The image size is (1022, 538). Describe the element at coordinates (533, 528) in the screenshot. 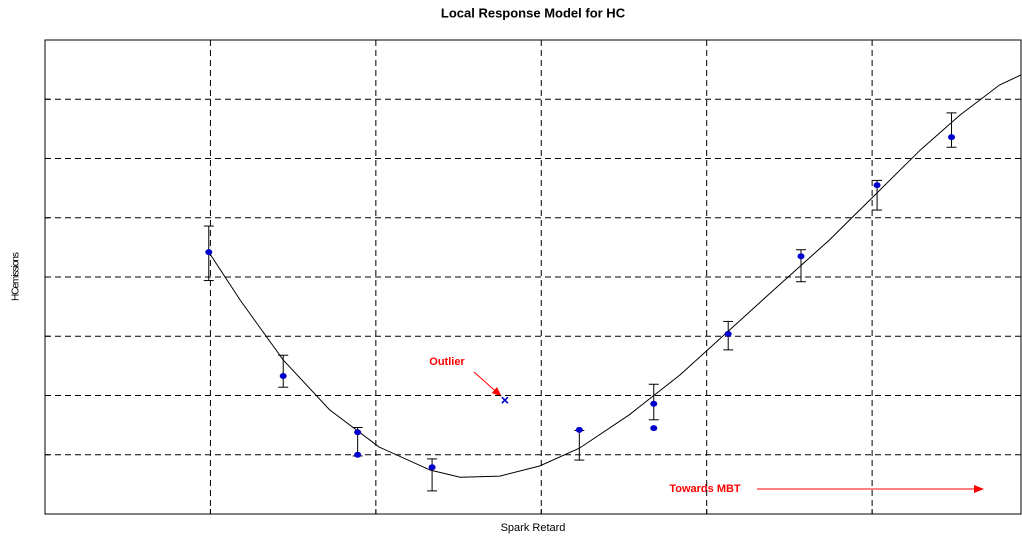

I see `x-axis-label: Spark Retard` at that location.